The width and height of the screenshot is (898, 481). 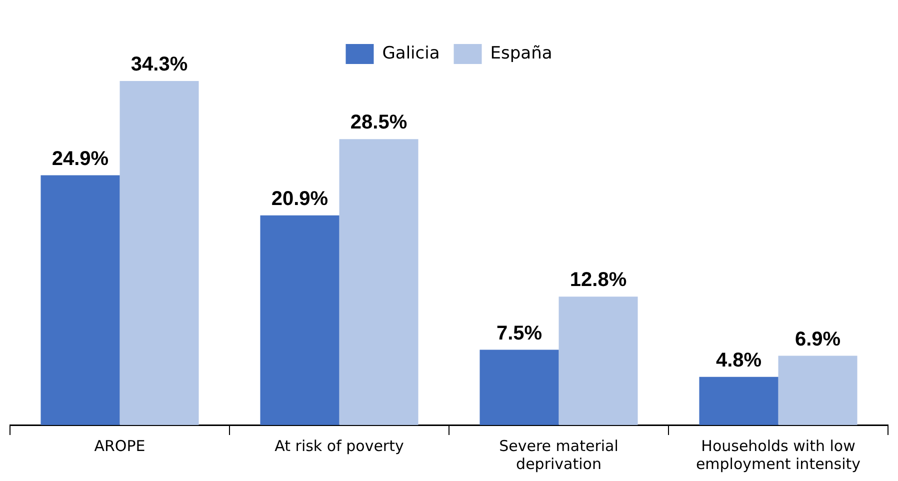 What do you see at coordinates (80, 159) in the screenshot?
I see `data-label: 24.9%` at bounding box center [80, 159].